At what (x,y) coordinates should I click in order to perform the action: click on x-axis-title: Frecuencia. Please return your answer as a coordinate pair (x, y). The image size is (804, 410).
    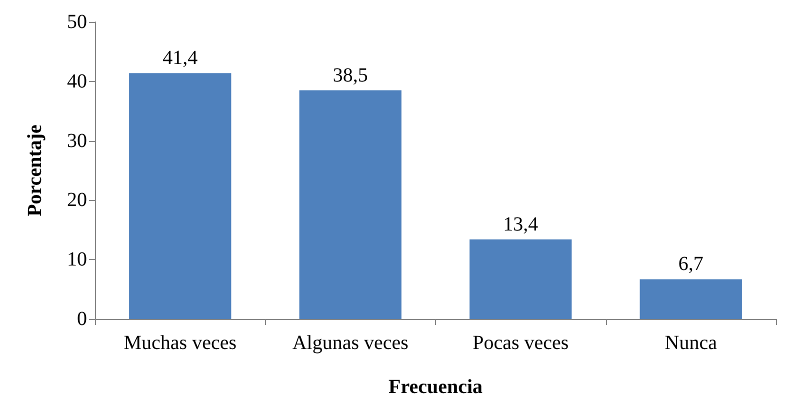
    Looking at the image, I should click on (435, 387).